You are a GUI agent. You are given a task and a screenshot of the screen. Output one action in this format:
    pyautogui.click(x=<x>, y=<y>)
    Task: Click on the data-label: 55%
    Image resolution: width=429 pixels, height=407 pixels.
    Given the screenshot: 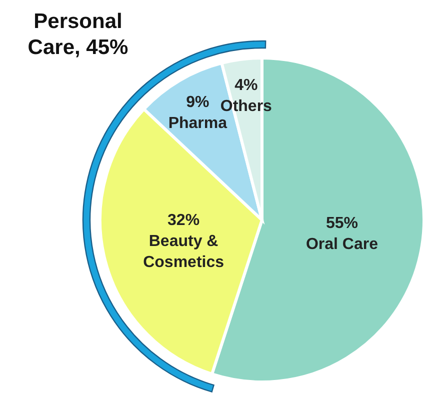 What is the action you would take?
    pyautogui.click(x=342, y=223)
    